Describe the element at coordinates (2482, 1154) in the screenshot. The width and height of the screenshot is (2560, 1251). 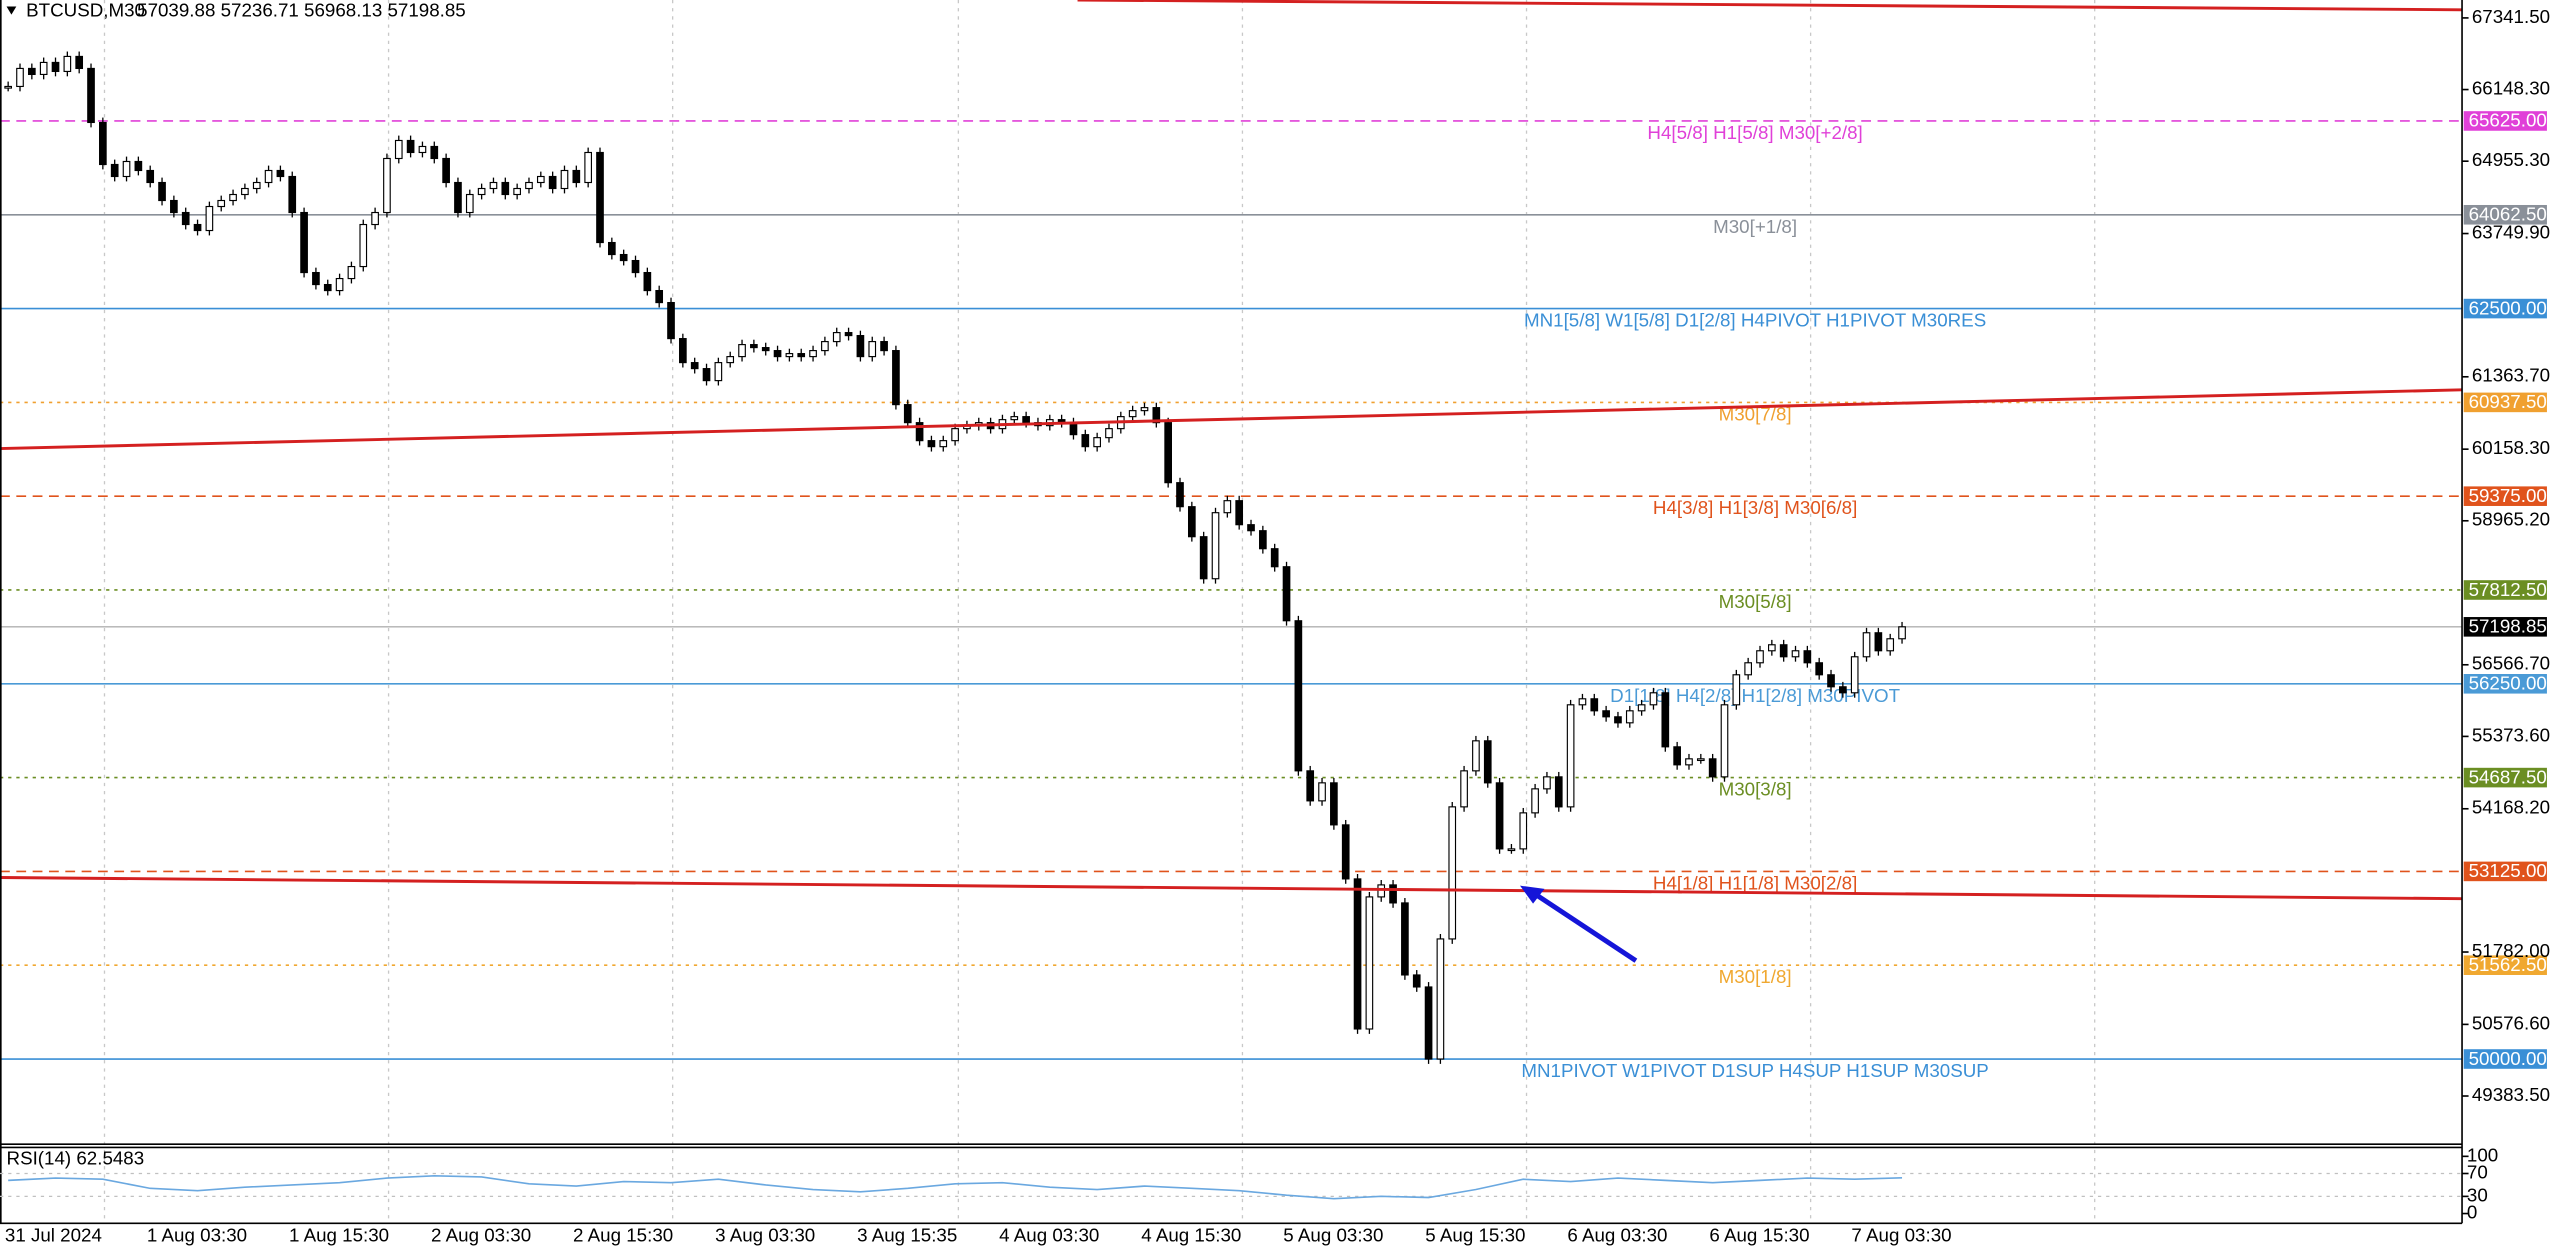
I see `rsi-tick-label: 100` at that location.